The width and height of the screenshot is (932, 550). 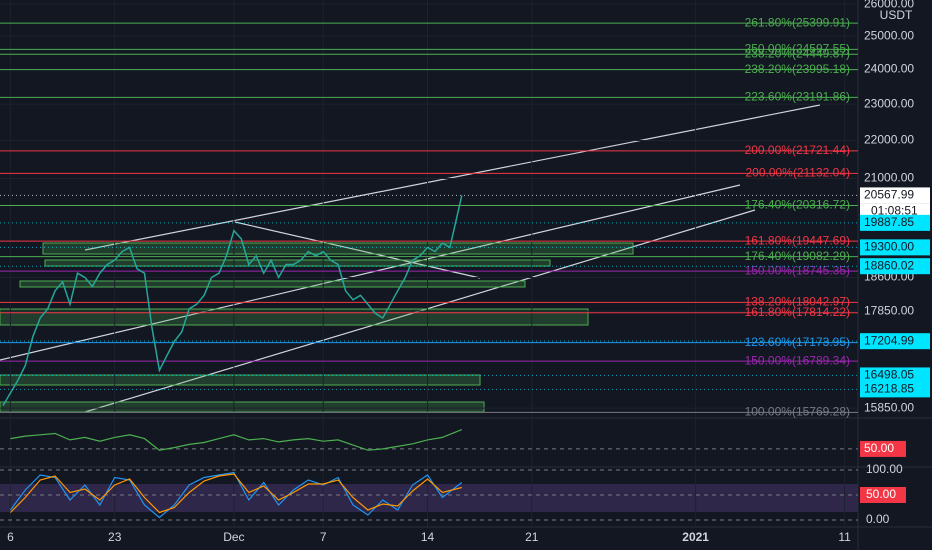 I want to click on fib-label: 150.00%(16789.34), so click(x=797, y=360).